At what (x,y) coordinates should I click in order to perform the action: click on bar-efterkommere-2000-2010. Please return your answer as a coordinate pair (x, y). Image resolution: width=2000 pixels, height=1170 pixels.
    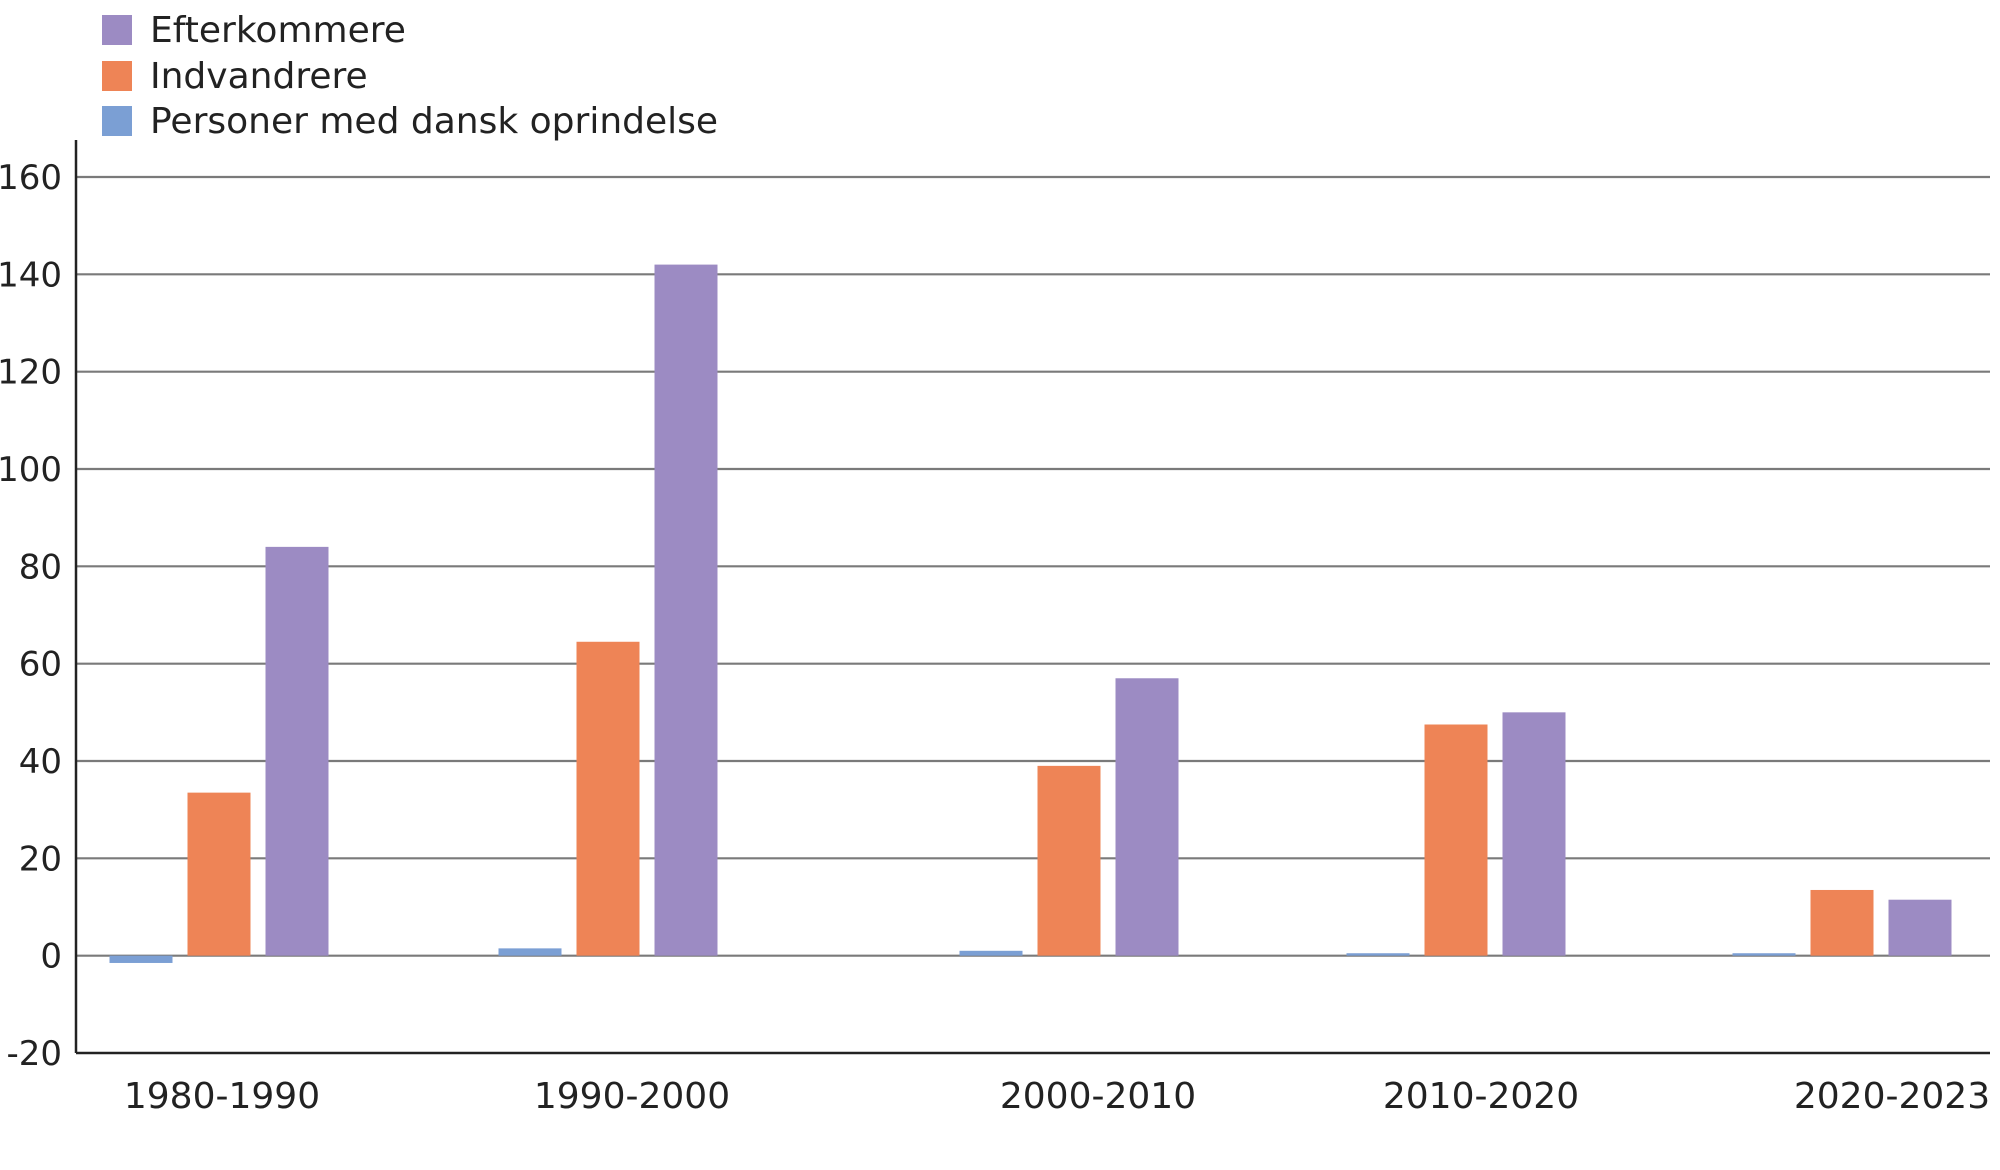
    Looking at the image, I should click on (1147, 817).